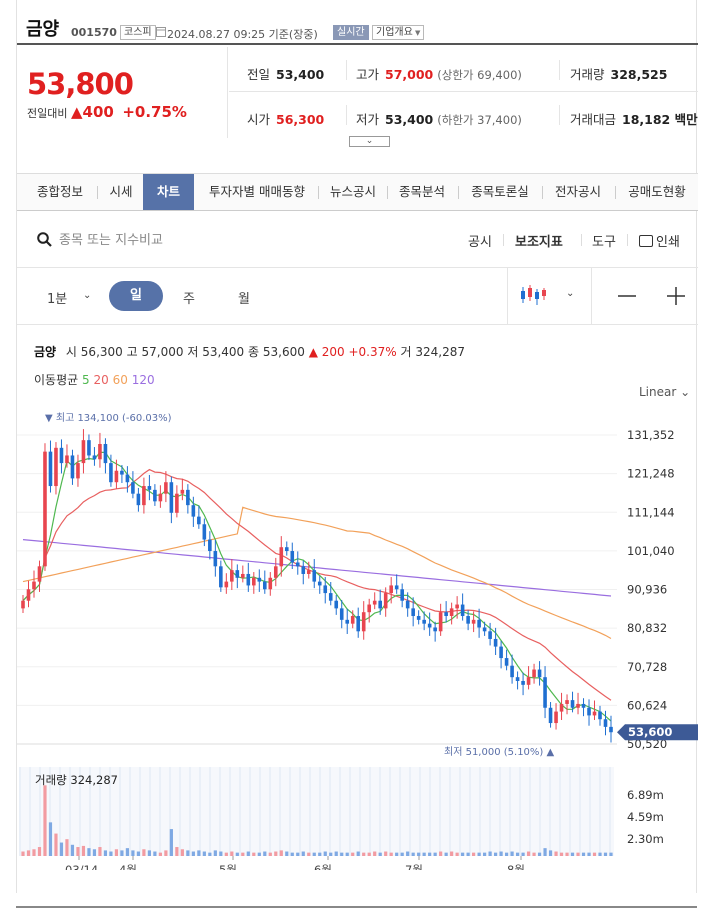 This screenshot has height=910, width=711. I want to click on expand-button: ⌄, so click(369, 141).